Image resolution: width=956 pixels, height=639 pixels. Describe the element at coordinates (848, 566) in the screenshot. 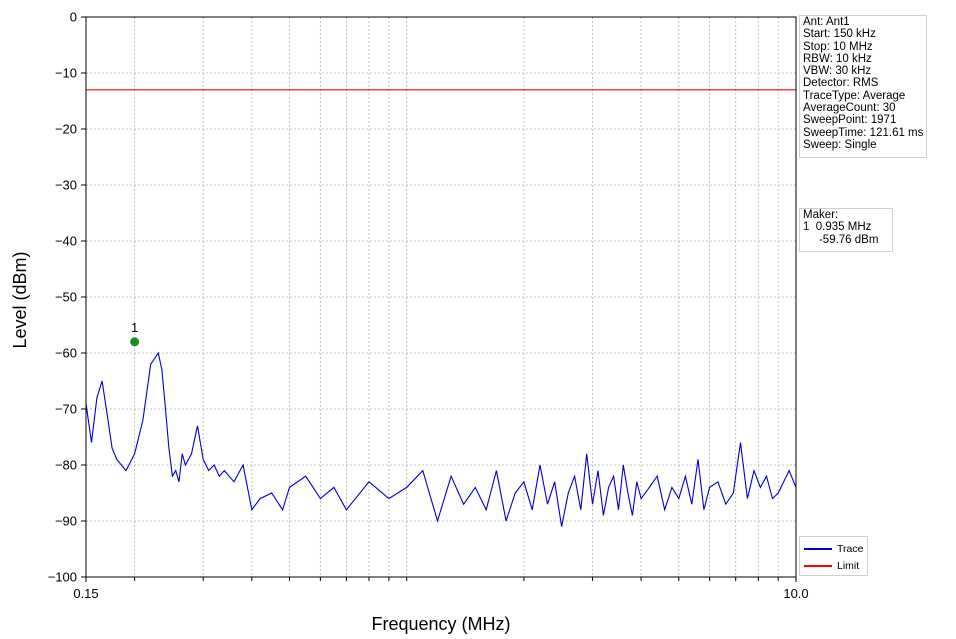

I see `legend-label-limit: Limit` at that location.